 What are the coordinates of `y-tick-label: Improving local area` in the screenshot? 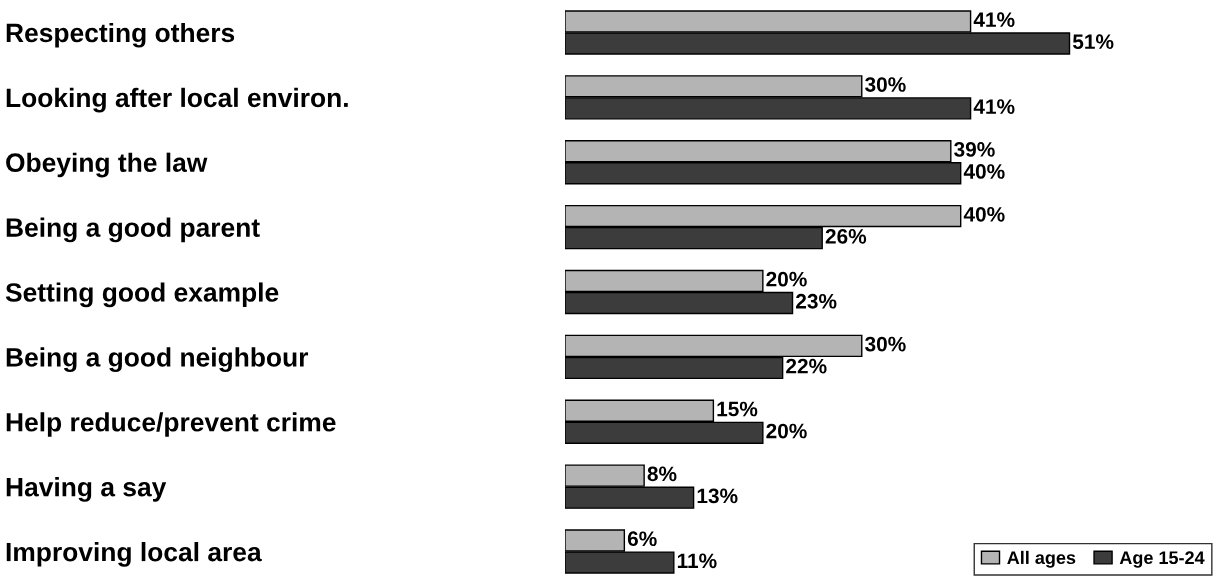 It's located at (134, 554).